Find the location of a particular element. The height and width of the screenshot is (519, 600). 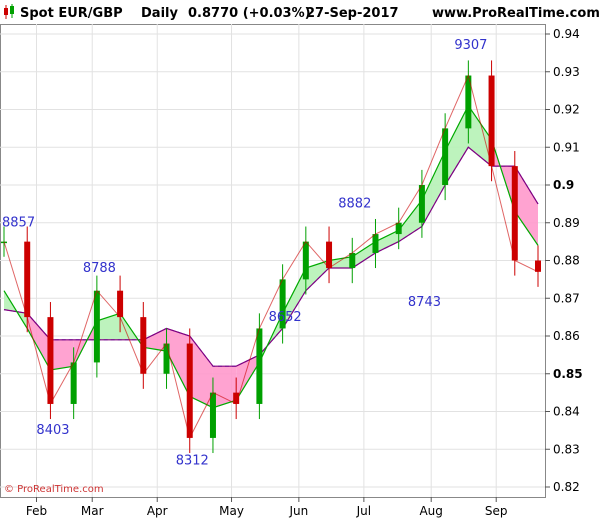

swing-annotation: 8312 is located at coordinates (192, 460).